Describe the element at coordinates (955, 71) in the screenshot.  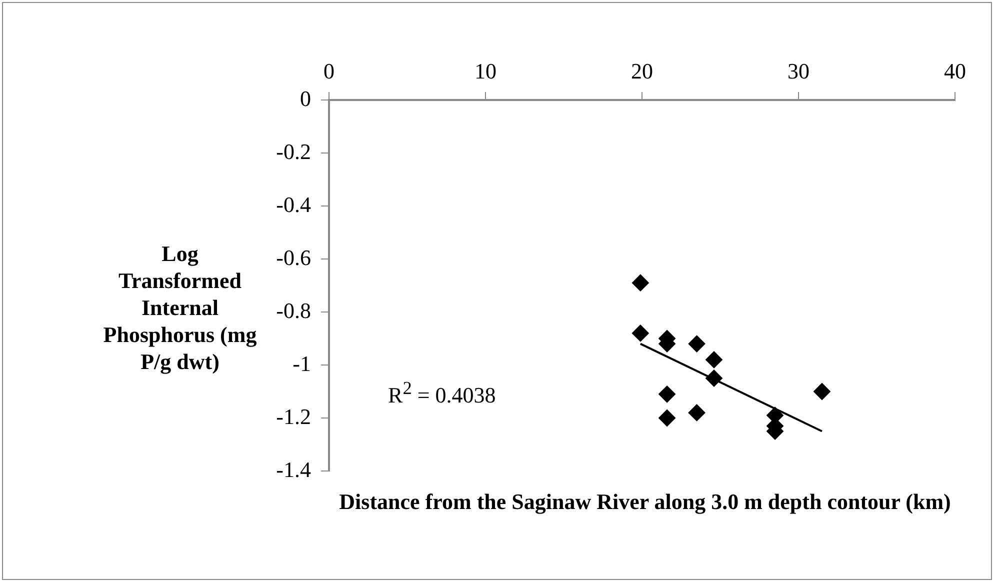
I see `x-tick-label: 40` at that location.